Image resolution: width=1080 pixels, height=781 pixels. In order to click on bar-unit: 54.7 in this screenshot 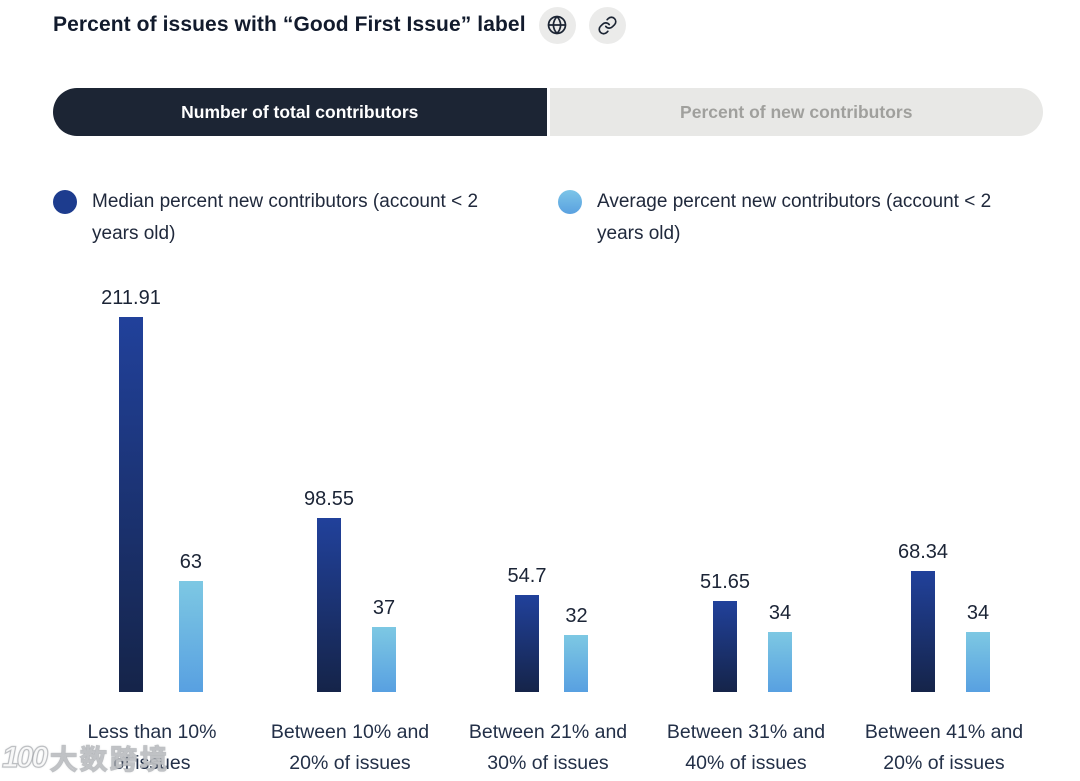, I will do `click(527, 628)`.